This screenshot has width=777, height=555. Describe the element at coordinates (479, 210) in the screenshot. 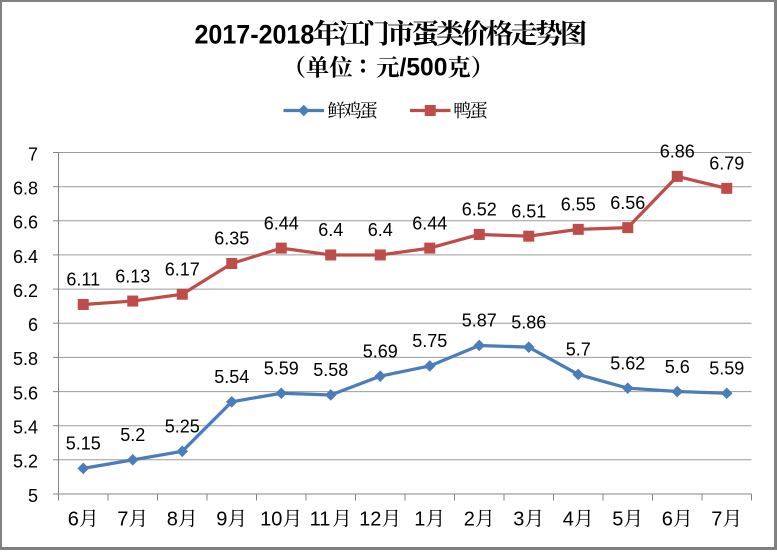

I see `svg-text: 6.52` at that location.